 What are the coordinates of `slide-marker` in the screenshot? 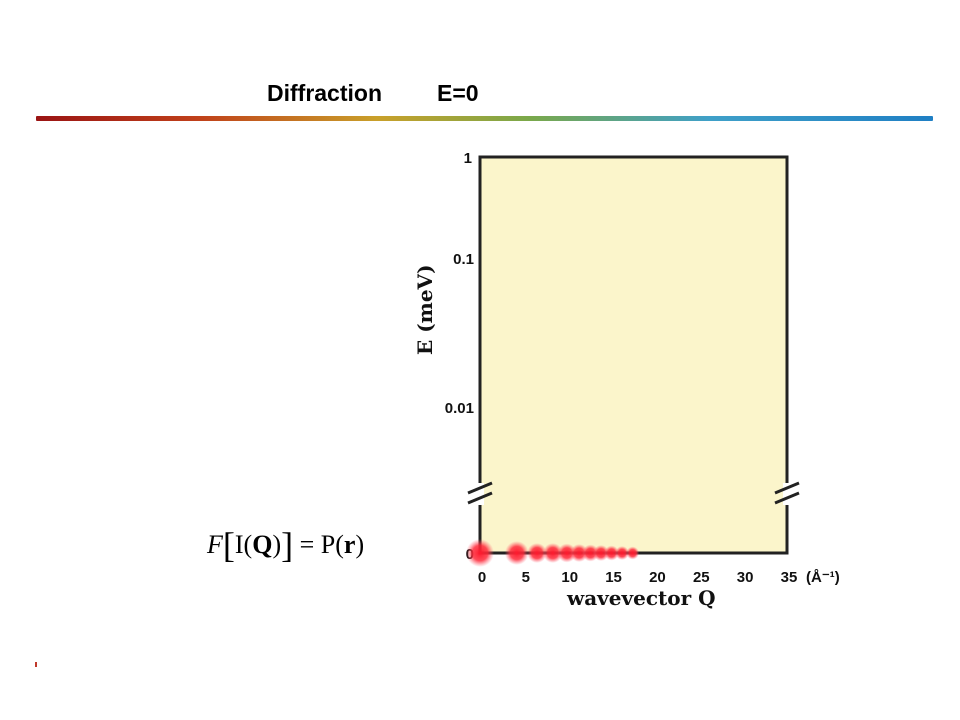 It's located at (36, 664).